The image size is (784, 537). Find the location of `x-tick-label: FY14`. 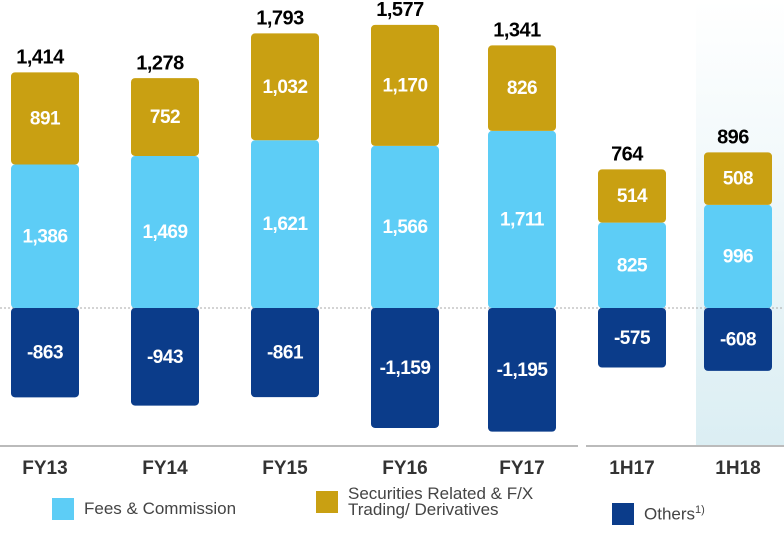

x-tick-label: FY14 is located at coordinates (165, 468).